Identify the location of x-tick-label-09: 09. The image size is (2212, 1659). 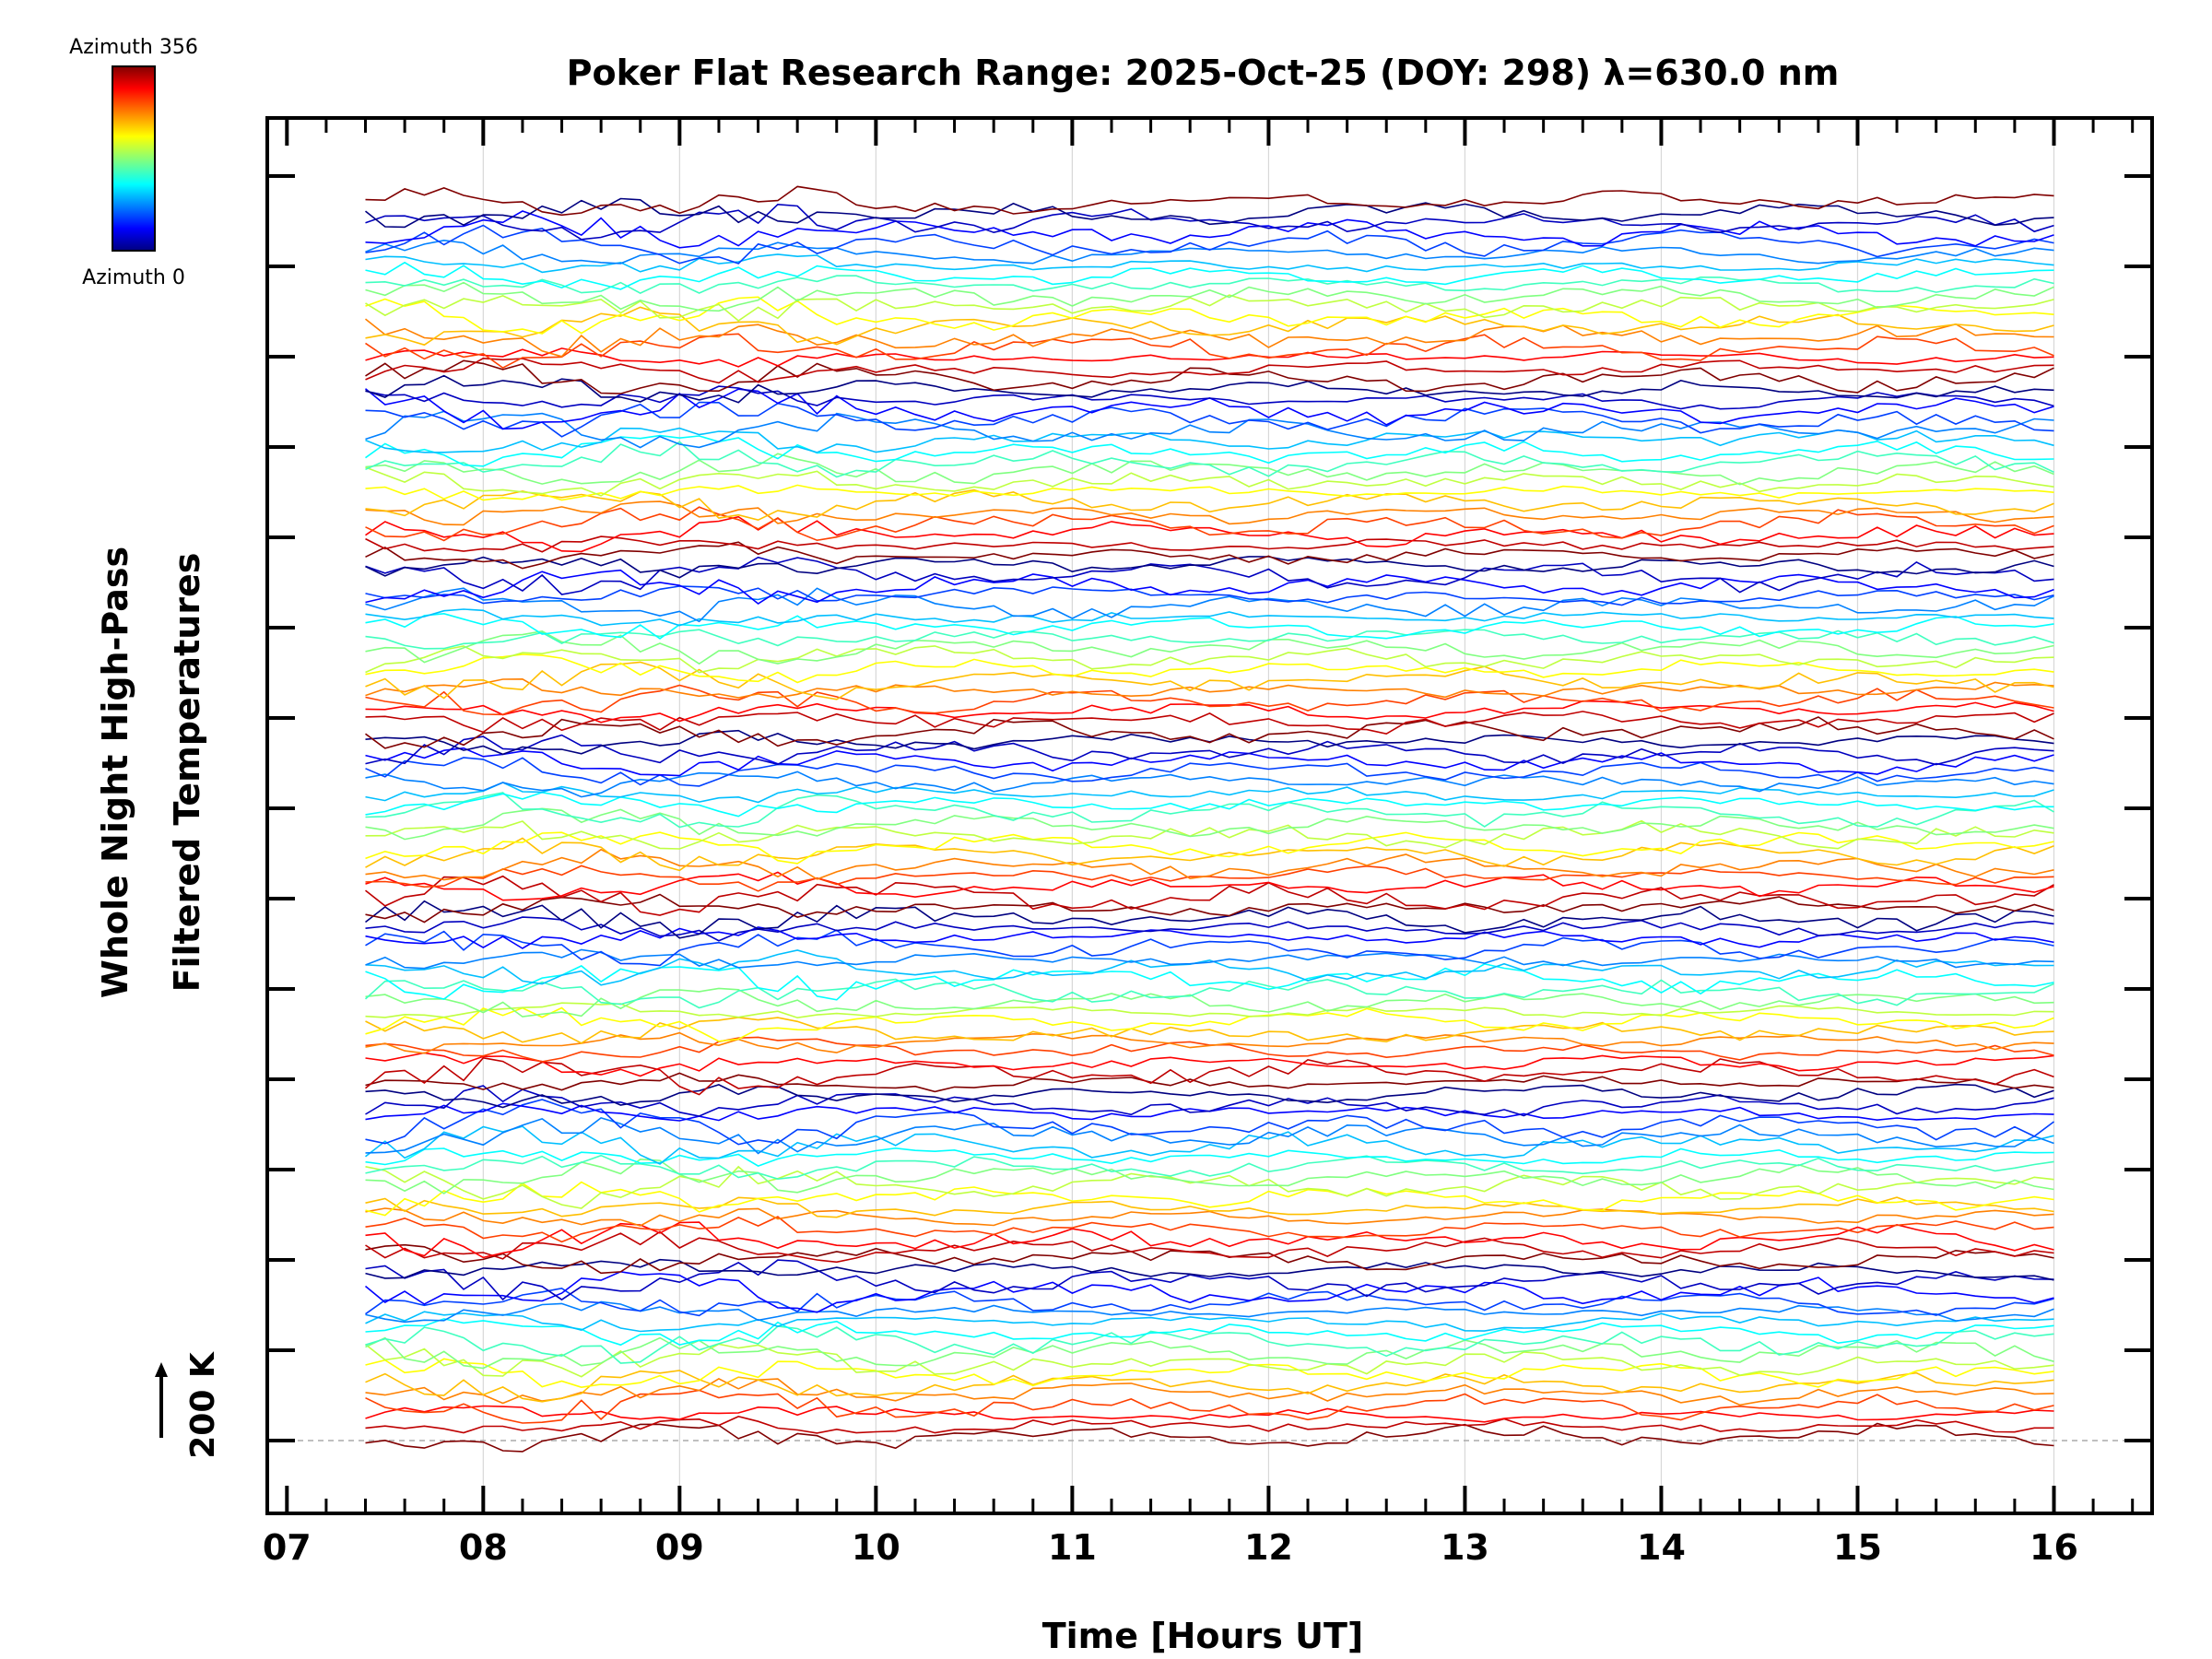
(679, 1547).